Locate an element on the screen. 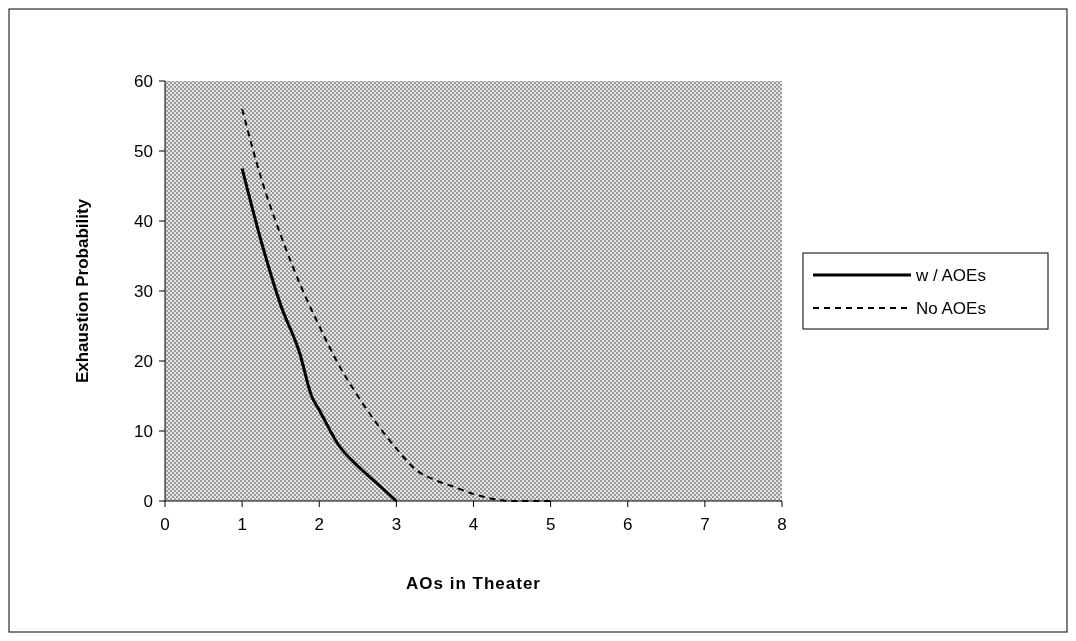 The height and width of the screenshot is (641, 1076). x-tick-label: 4 is located at coordinates (473, 524).